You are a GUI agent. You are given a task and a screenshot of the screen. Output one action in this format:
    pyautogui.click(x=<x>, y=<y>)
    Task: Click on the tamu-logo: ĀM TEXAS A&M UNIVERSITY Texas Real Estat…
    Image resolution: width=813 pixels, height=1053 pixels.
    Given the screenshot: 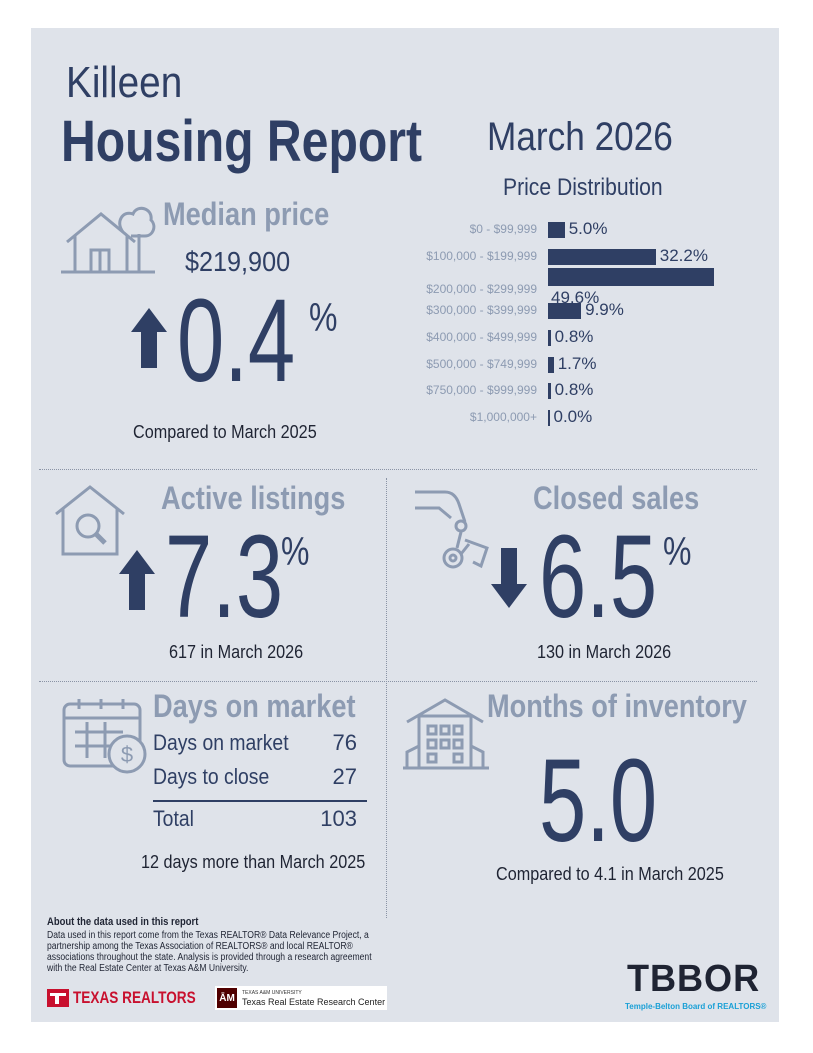 What is the action you would take?
    pyautogui.click(x=301, y=998)
    